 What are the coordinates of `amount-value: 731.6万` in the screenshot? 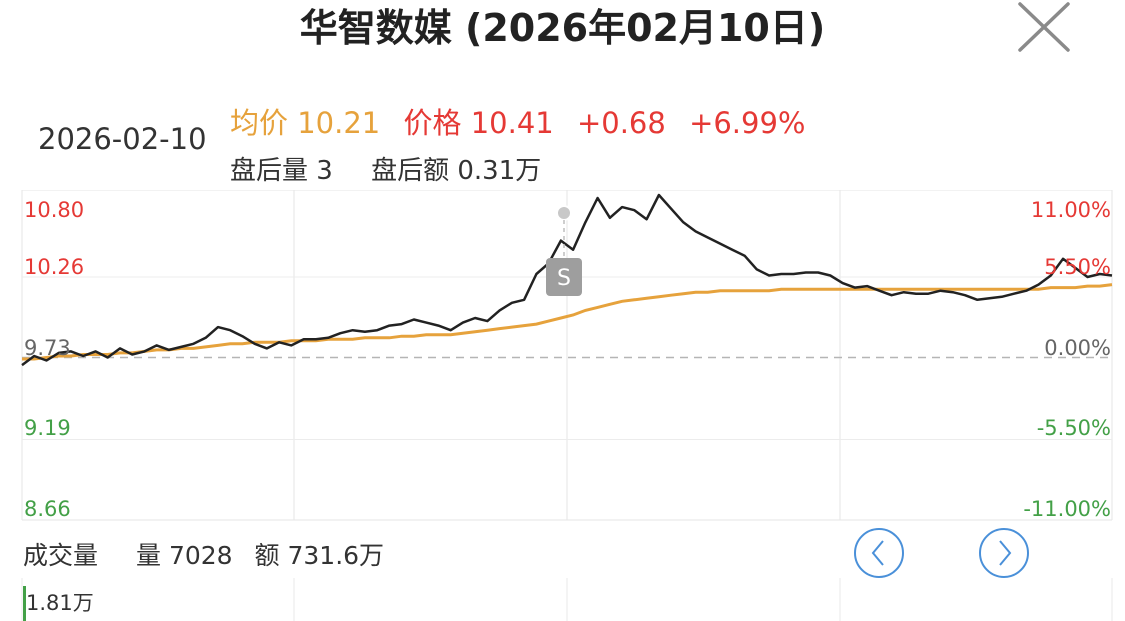 It's located at (336, 555).